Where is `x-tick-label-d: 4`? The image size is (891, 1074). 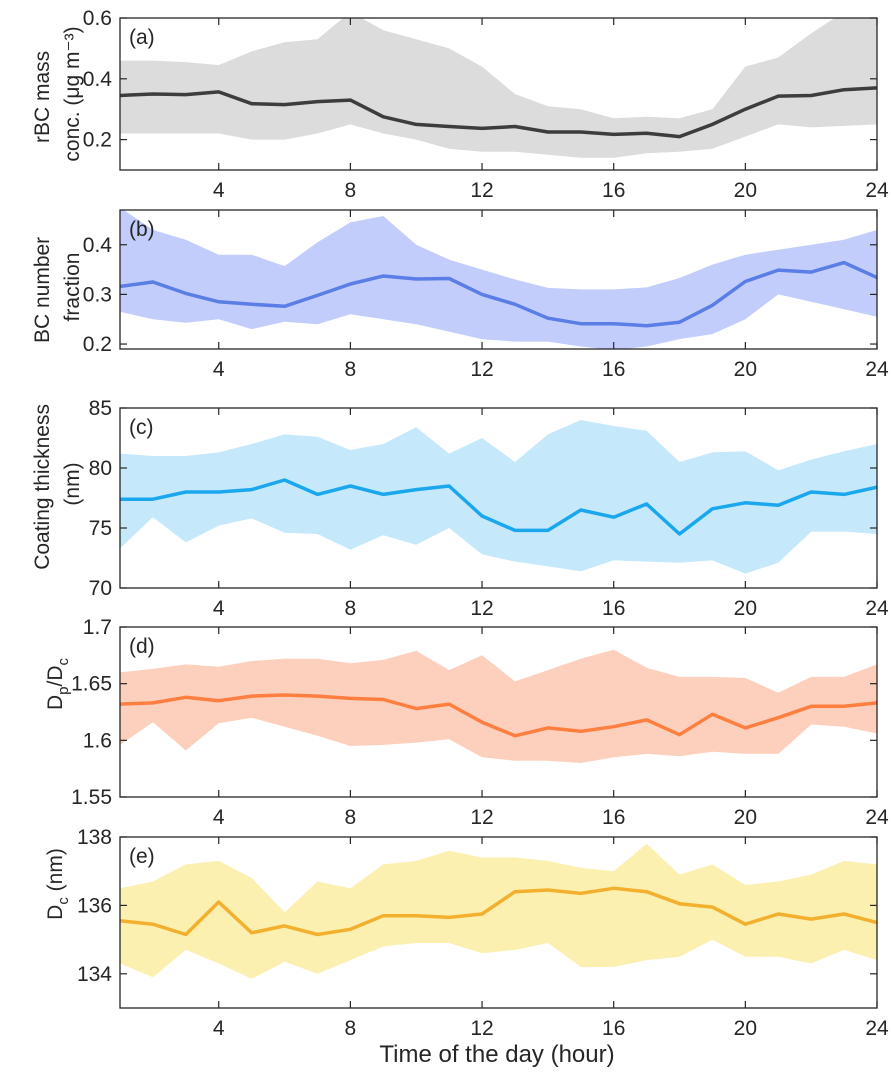 x-tick-label-d: 4 is located at coordinates (219, 817).